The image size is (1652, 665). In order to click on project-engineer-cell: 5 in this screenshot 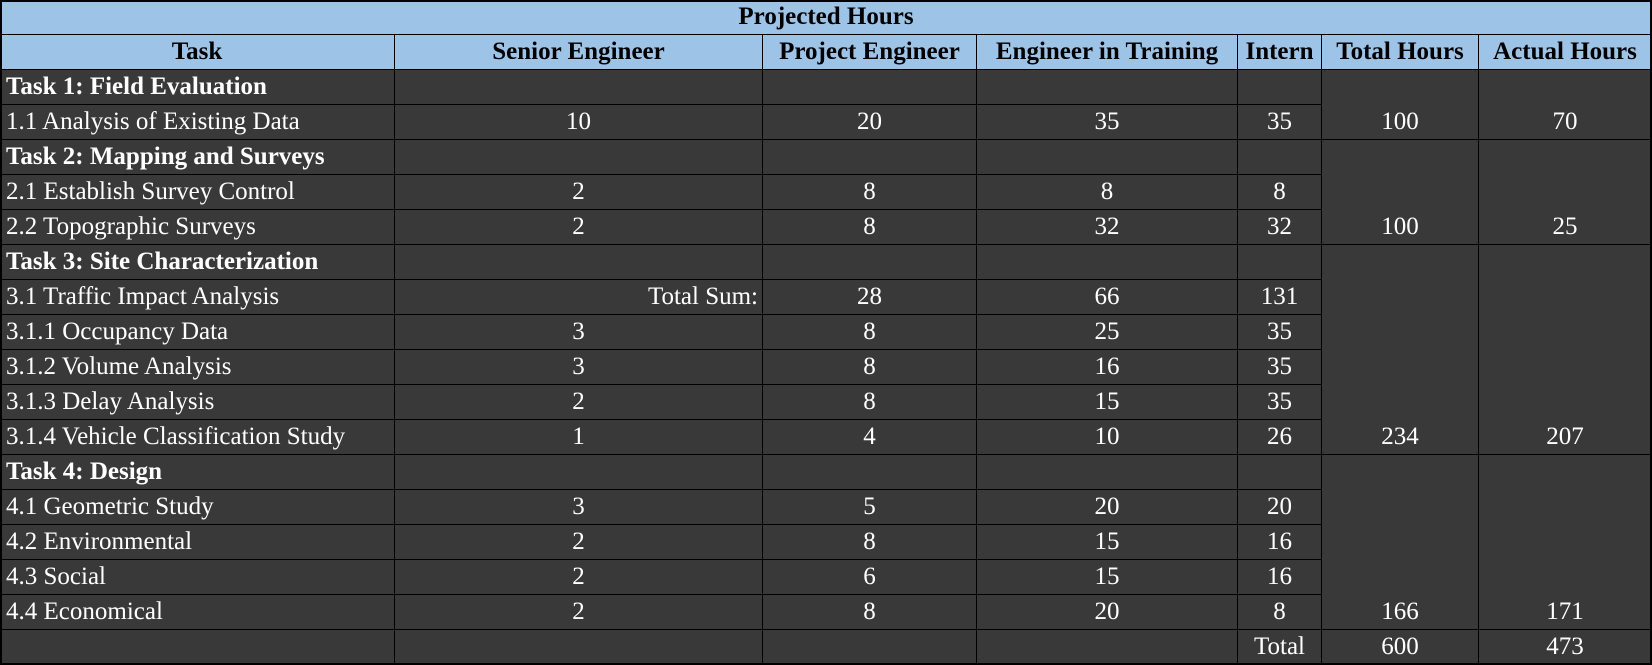, I will do `click(870, 507)`.